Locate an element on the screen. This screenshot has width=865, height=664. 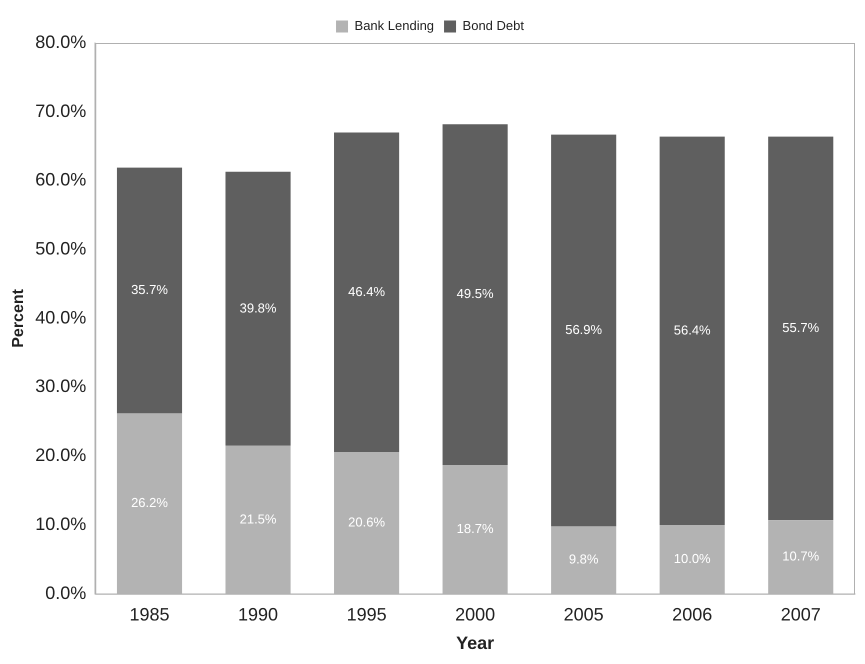
y-tick-label: 50.0% is located at coordinates (60, 248).